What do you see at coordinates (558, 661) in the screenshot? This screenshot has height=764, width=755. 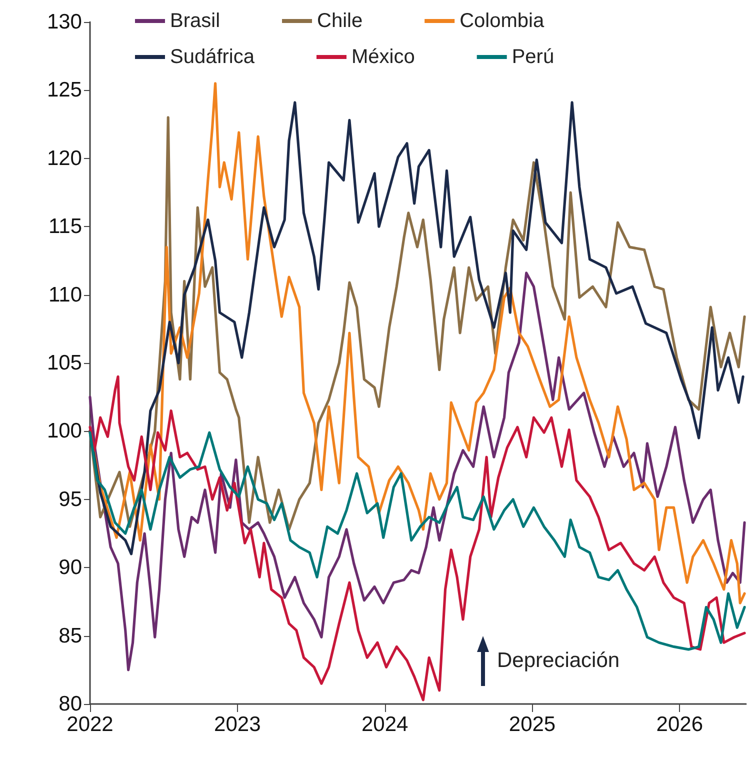 I see `annotation: Depreciación` at bounding box center [558, 661].